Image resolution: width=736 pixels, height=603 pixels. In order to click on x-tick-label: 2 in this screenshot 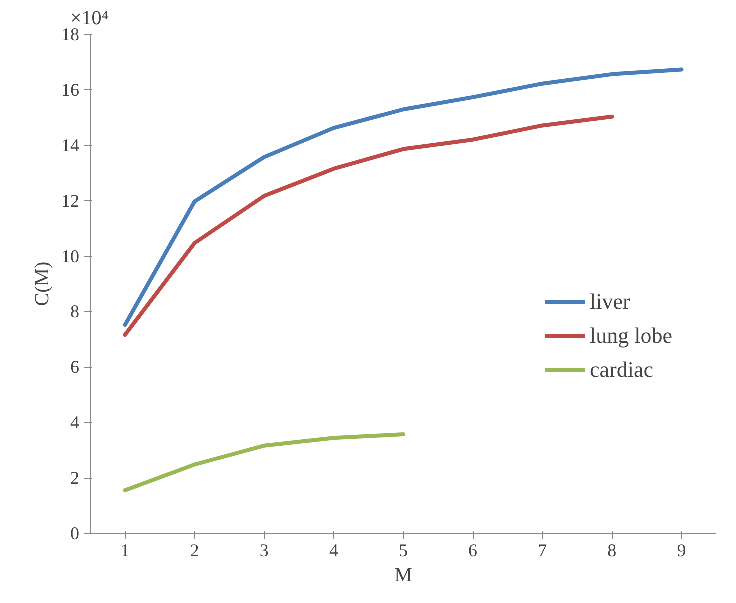, I will do `click(195, 550)`.